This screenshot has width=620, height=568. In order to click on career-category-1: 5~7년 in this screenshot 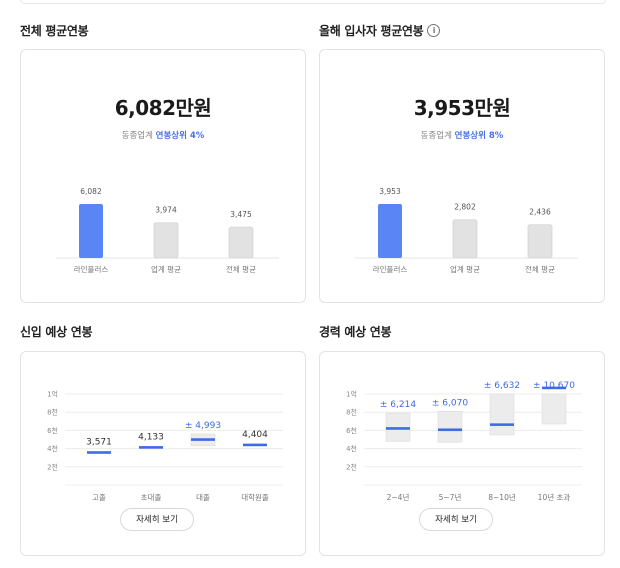, I will do `click(450, 497)`.